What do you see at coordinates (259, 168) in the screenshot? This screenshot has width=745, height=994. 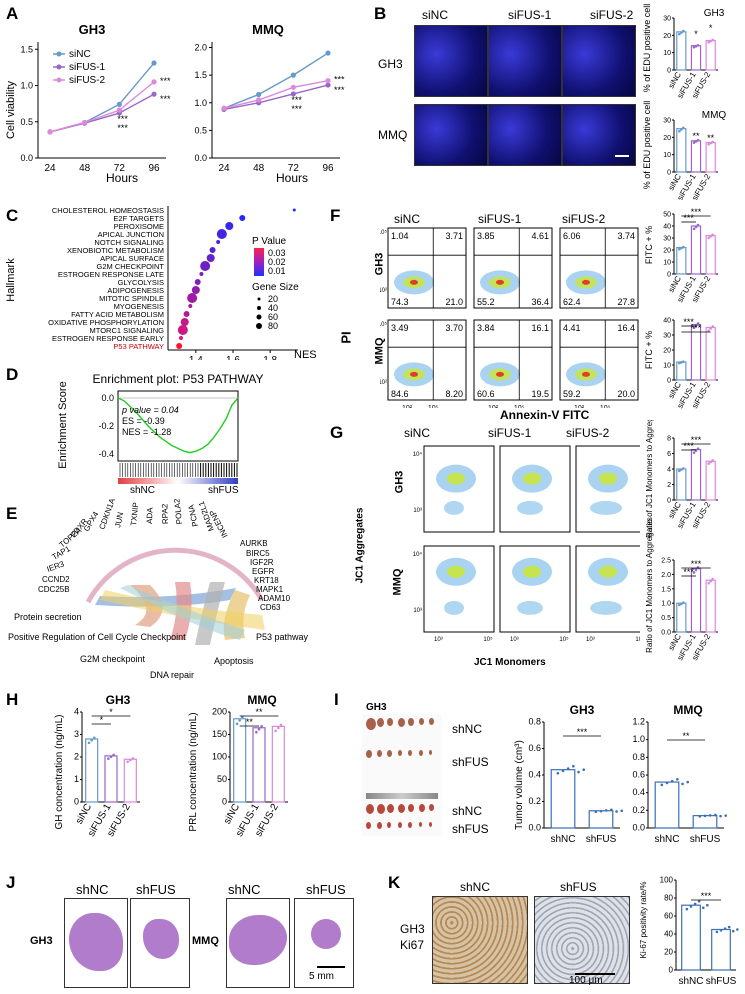 I see `x-tick-label: 48` at bounding box center [259, 168].